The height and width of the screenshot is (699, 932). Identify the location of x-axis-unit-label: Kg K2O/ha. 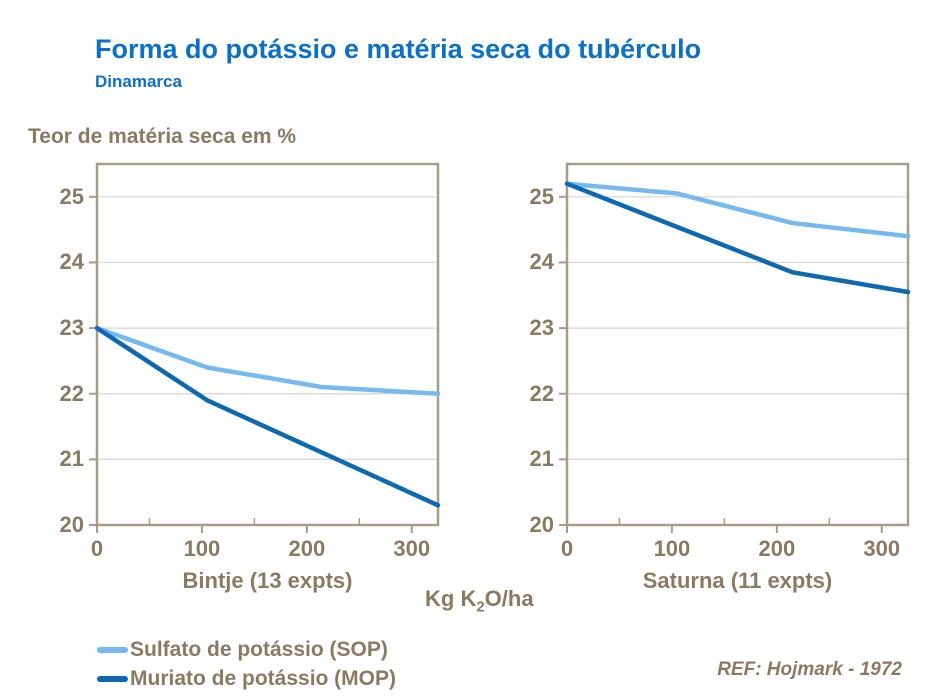
(479, 600).